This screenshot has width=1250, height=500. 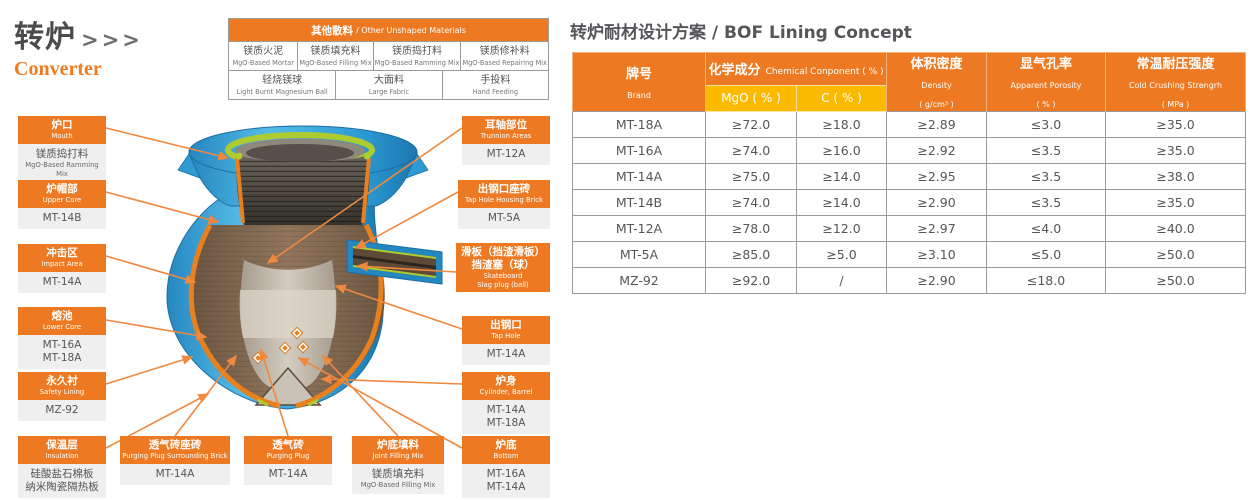 What do you see at coordinates (263, 51) in the screenshot?
I see `material-name-zh: 镁质火泥` at bounding box center [263, 51].